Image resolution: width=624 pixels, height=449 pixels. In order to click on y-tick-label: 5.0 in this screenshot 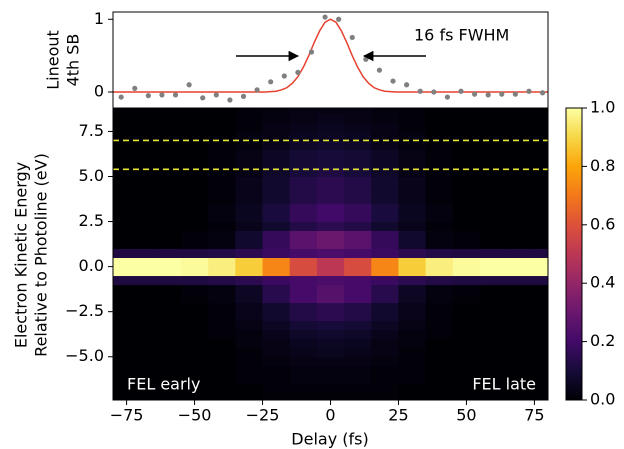, I will do `click(91, 175)`.